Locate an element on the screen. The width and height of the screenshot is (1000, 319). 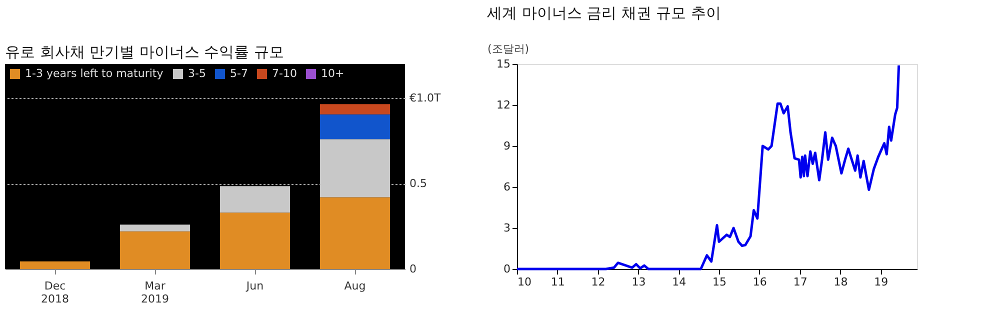
x-tick-label: 11 is located at coordinates (557, 282).